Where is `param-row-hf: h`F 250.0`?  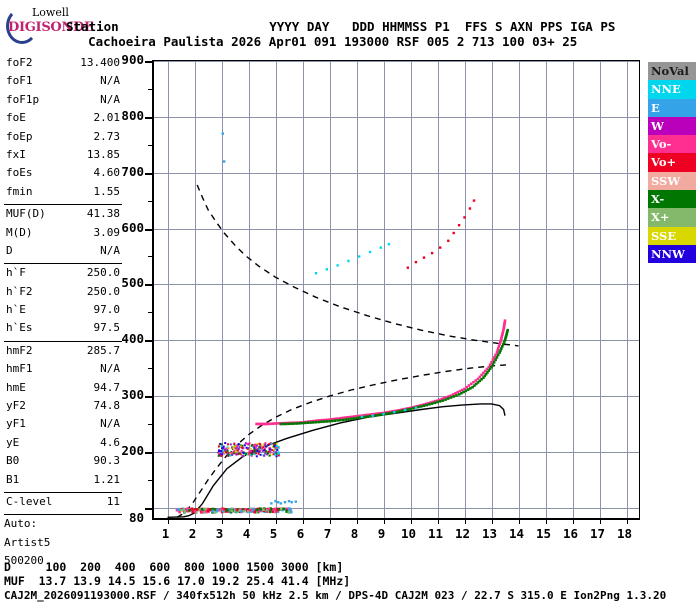 param-row-hf: h`F 250.0 is located at coordinates (63, 275).